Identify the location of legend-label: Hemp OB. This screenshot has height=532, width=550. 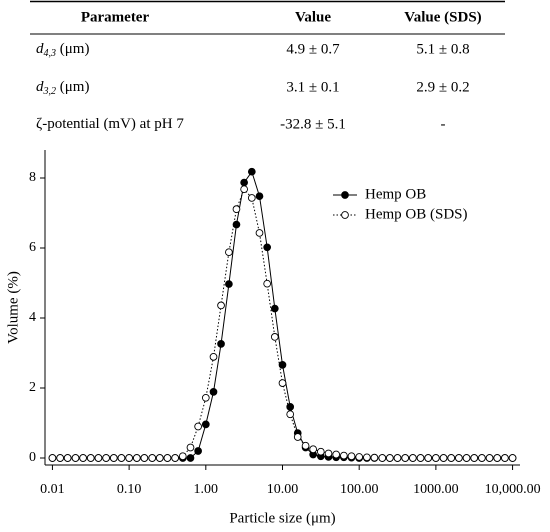
(395, 194).